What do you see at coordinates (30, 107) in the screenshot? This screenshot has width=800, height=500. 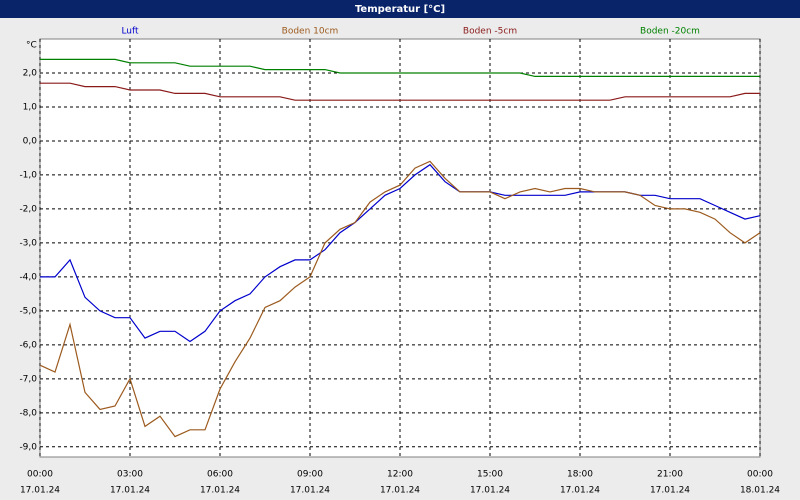 I see `y-tick-label: 1,0` at bounding box center [30, 107].